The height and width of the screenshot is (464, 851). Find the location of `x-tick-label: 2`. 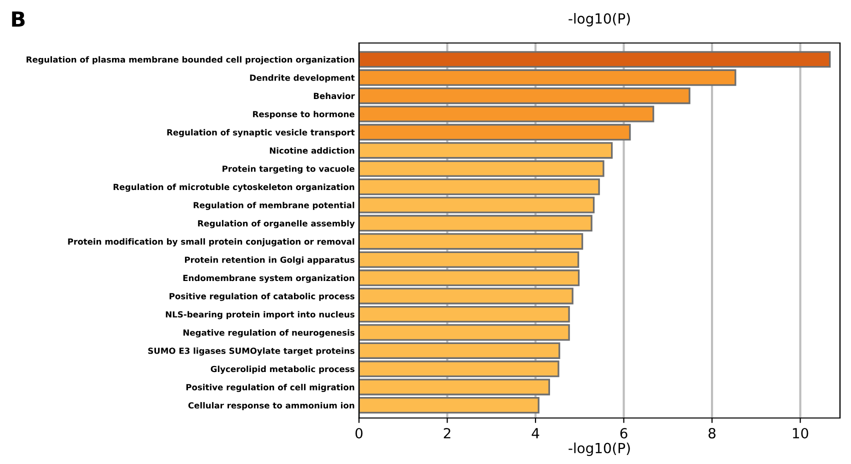

x-tick-label: 2 is located at coordinates (447, 433).